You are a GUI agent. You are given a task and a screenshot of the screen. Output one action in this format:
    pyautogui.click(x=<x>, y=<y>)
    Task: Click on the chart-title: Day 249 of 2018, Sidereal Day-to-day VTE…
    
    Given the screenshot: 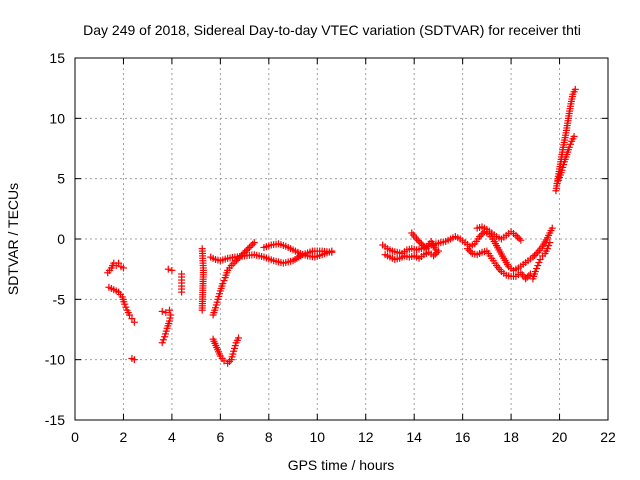 What is the action you would take?
    pyautogui.click(x=332, y=30)
    